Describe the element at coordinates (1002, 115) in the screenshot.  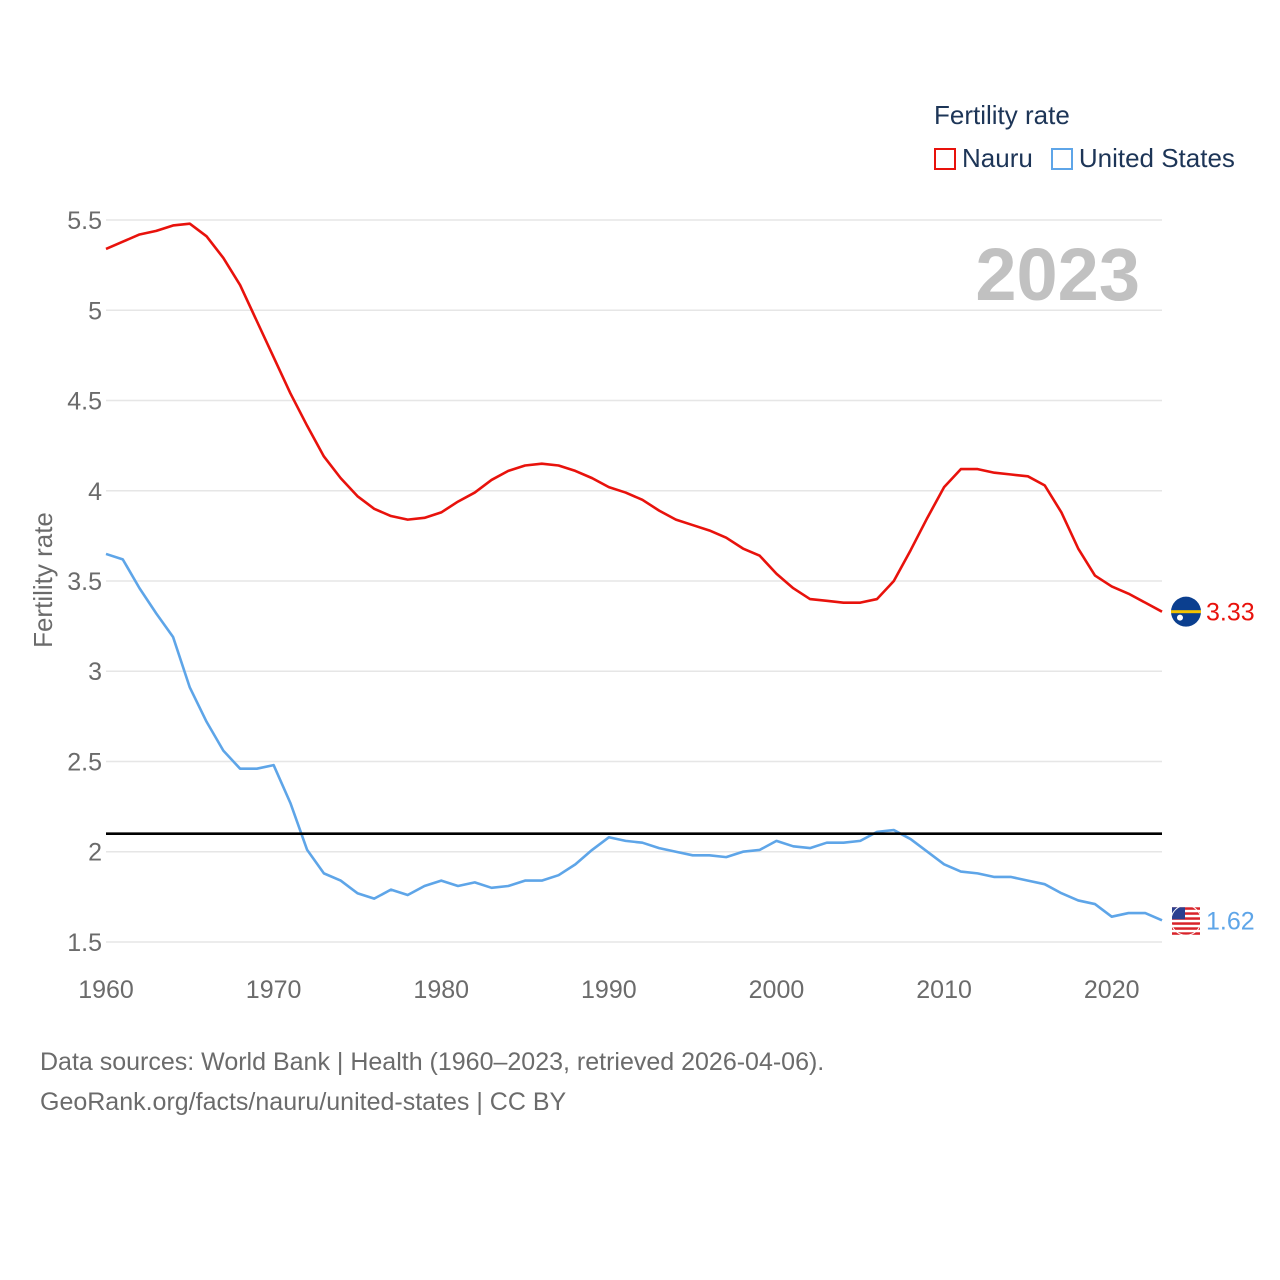
I see `legend-title: Fertility rate` at that location.